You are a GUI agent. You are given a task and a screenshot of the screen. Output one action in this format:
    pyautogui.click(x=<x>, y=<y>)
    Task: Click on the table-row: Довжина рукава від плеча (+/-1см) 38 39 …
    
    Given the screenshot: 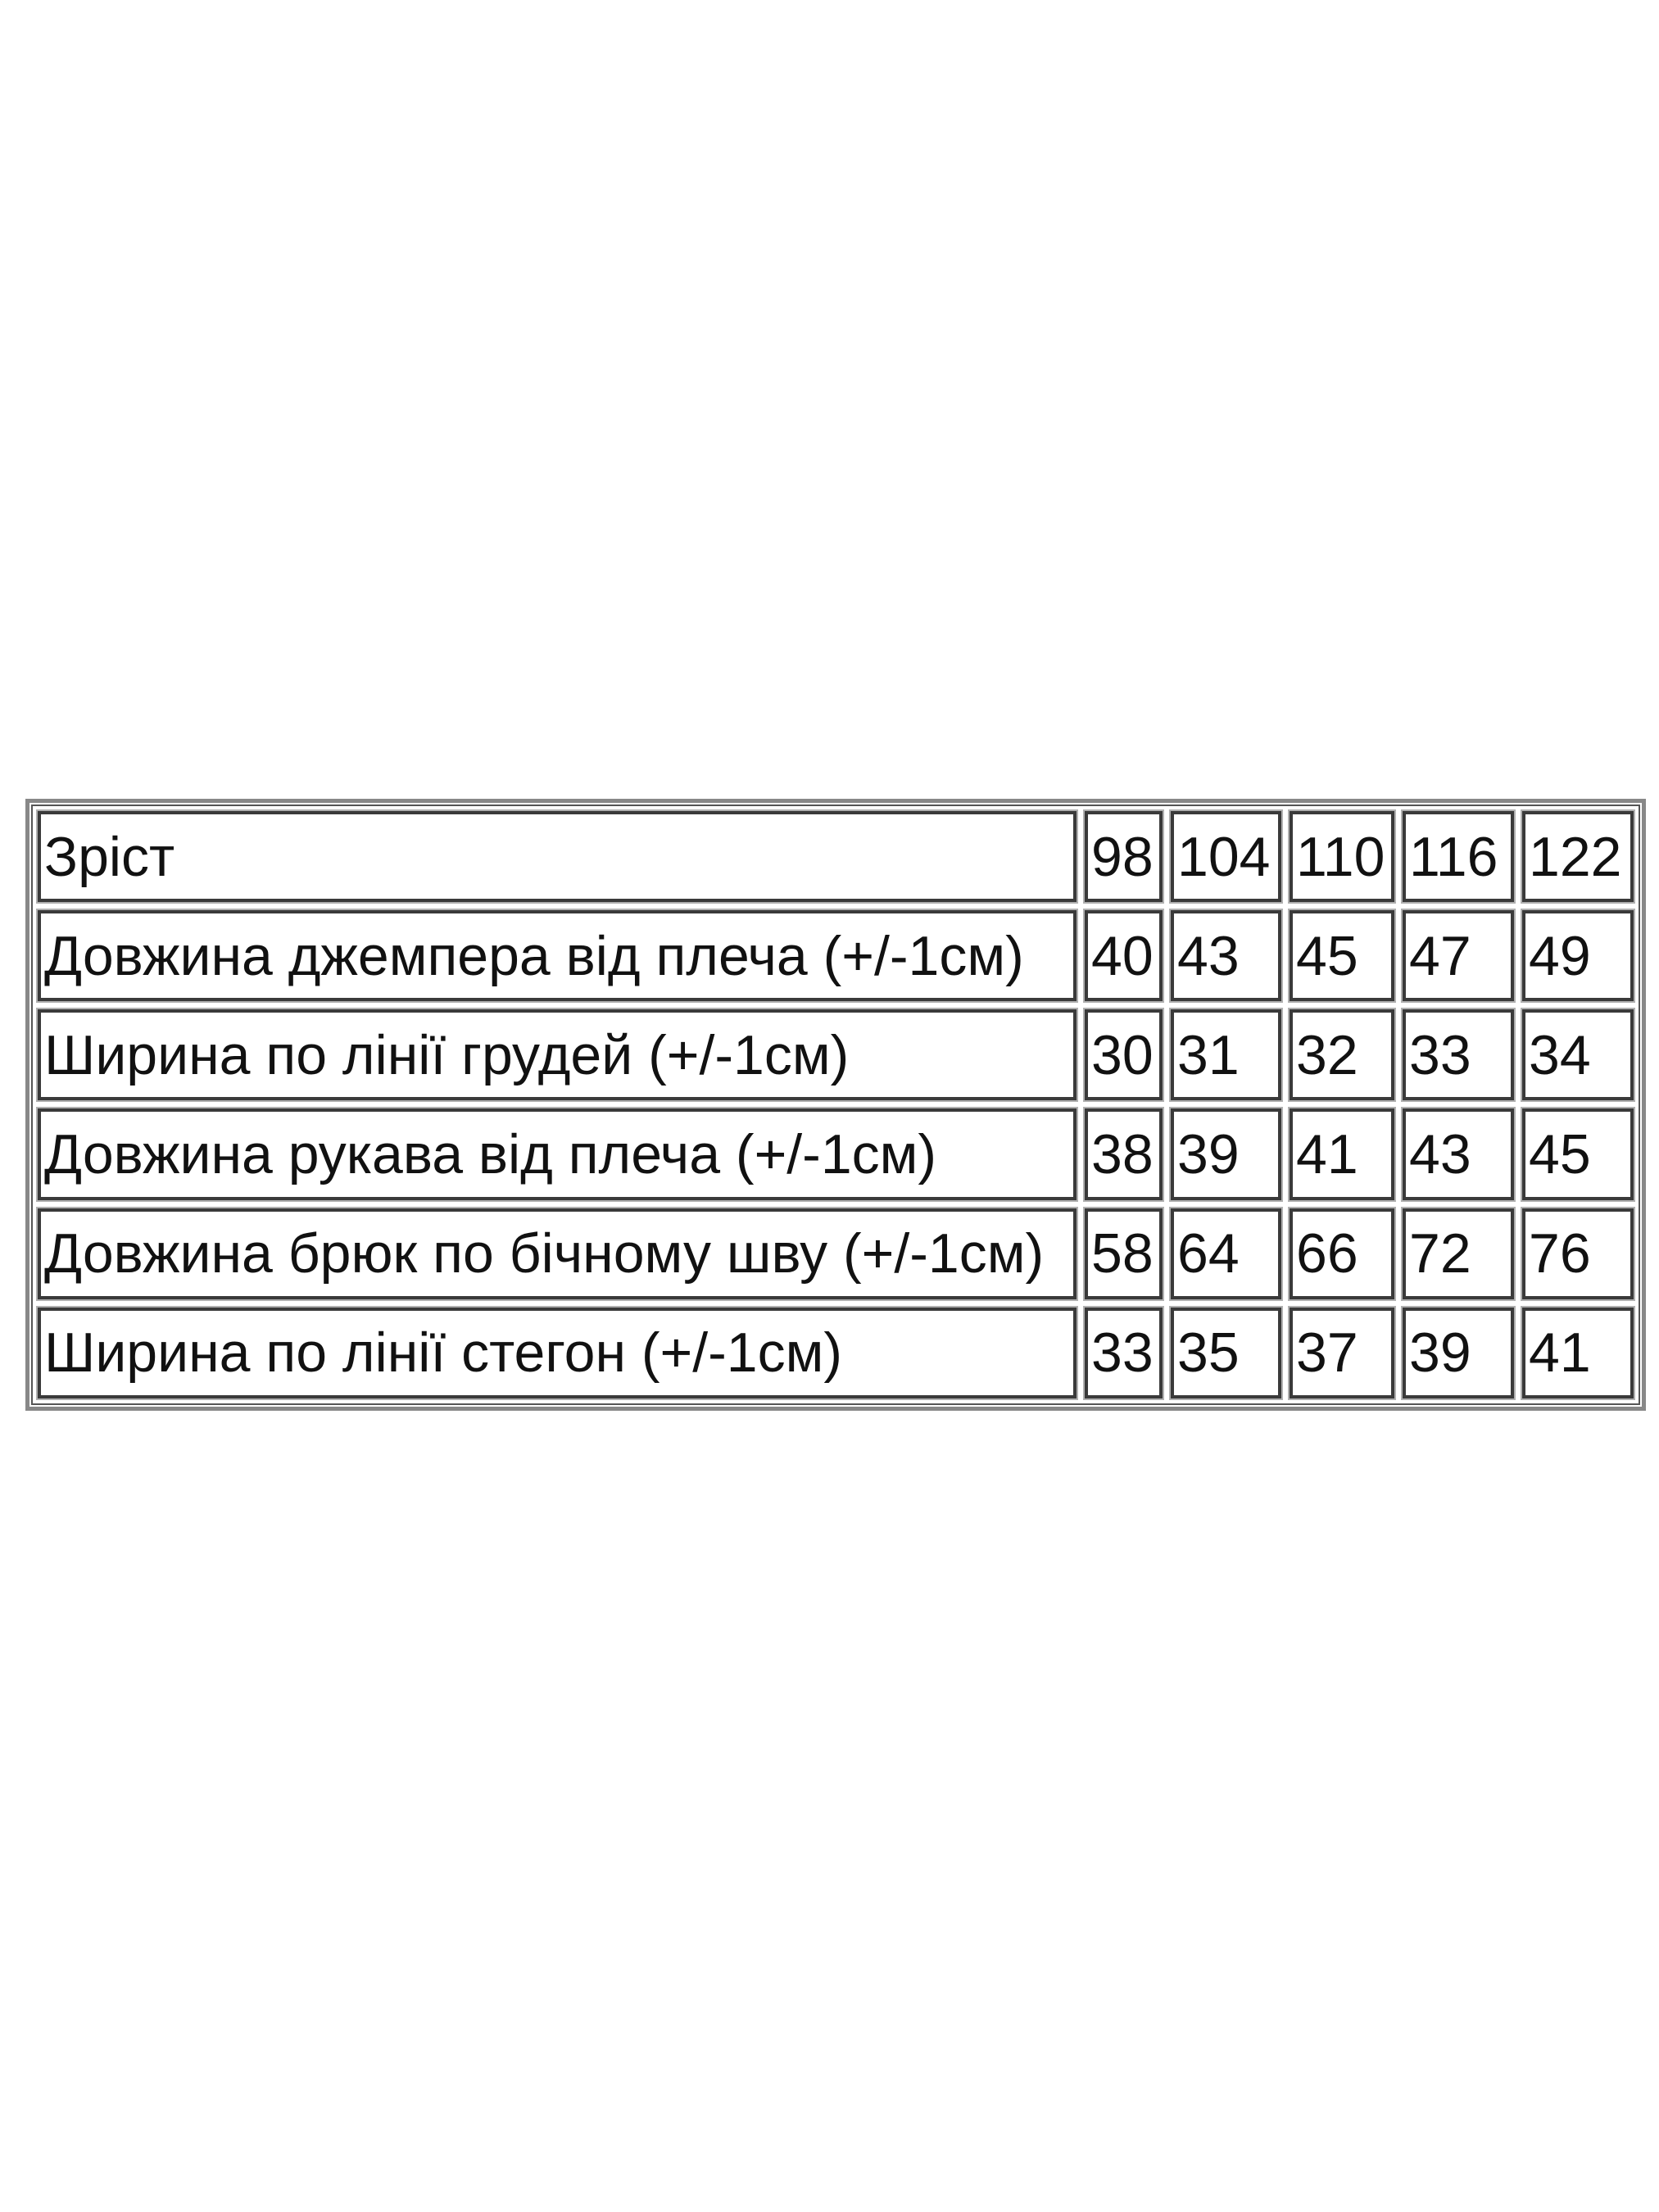 What is the action you would take?
    pyautogui.click(x=836, y=1154)
    